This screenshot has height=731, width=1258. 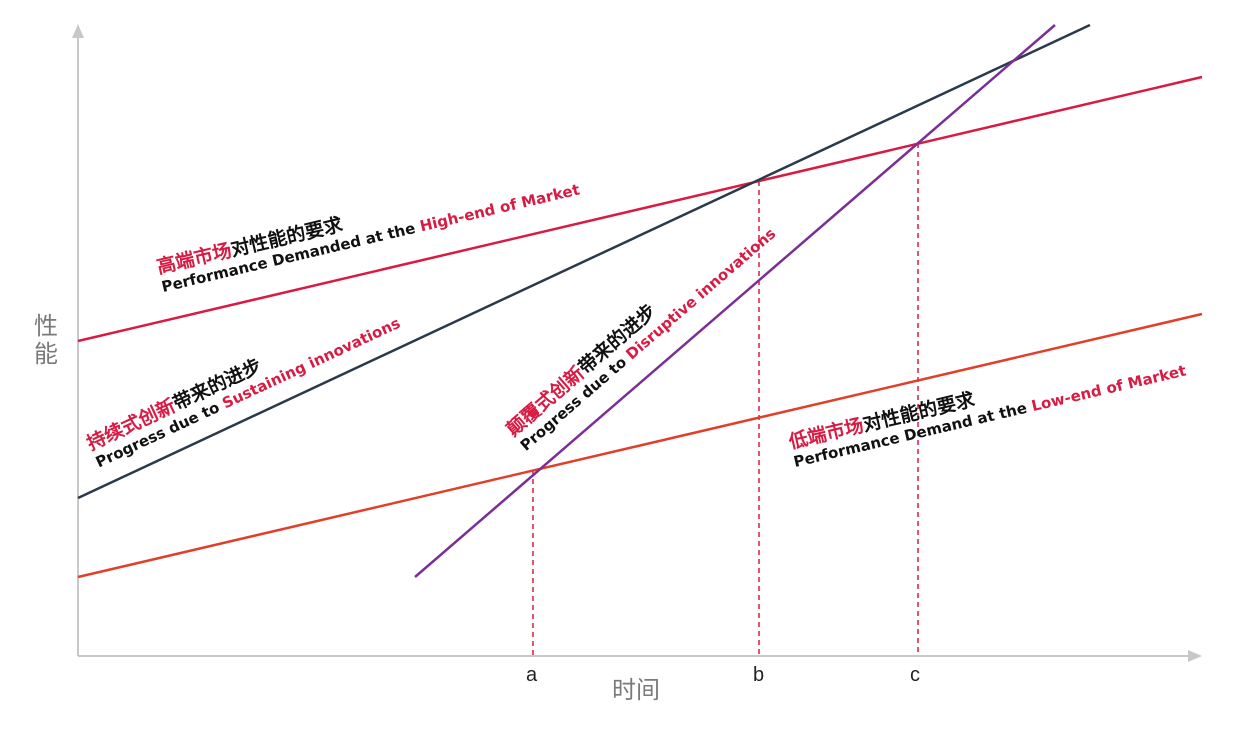 What do you see at coordinates (915, 675) in the screenshot?
I see `tick-c: c` at bounding box center [915, 675].